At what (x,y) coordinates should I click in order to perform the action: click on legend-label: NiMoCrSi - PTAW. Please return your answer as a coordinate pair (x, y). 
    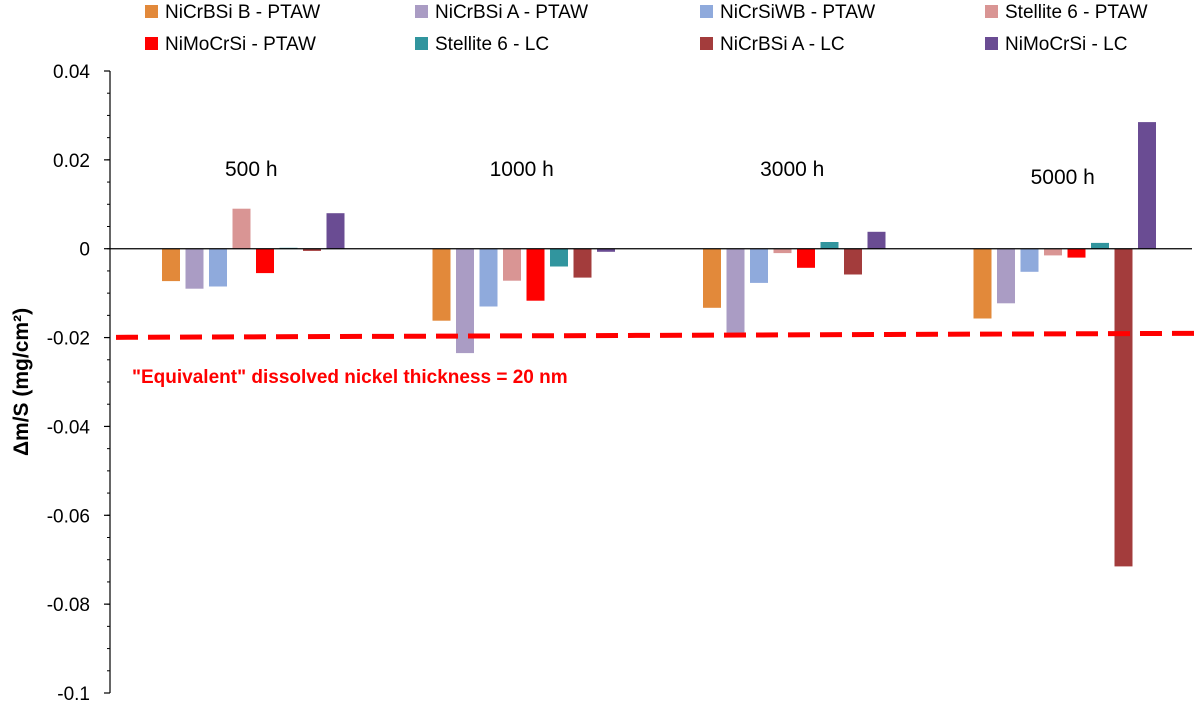
    Looking at the image, I should click on (240, 44).